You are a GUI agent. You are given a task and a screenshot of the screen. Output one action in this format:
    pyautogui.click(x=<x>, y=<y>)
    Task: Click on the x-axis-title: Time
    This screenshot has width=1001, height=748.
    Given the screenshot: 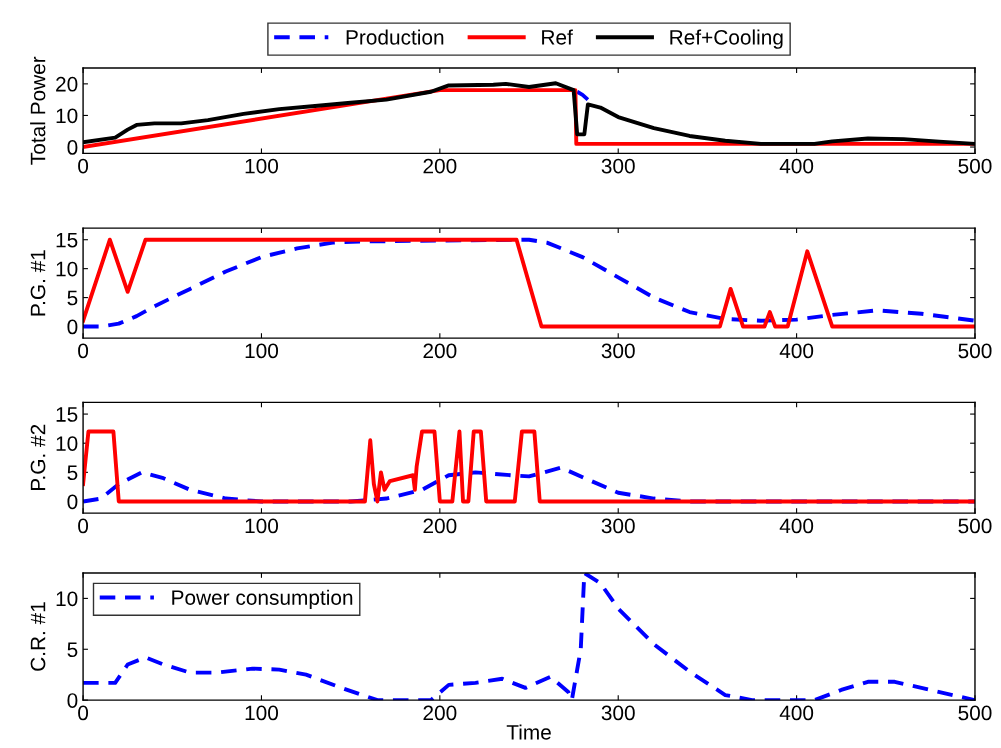 What is the action you would take?
    pyautogui.click(x=528, y=732)
    